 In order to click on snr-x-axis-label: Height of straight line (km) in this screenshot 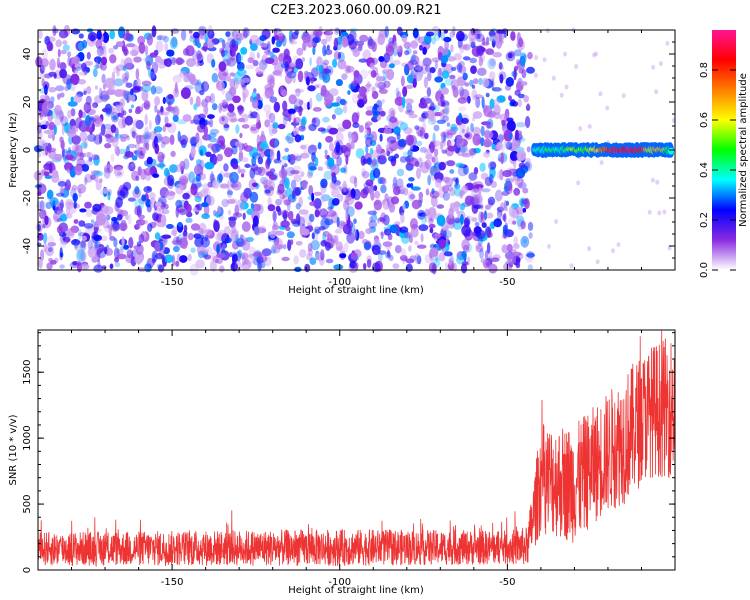, I will do `click(356, 590)`.